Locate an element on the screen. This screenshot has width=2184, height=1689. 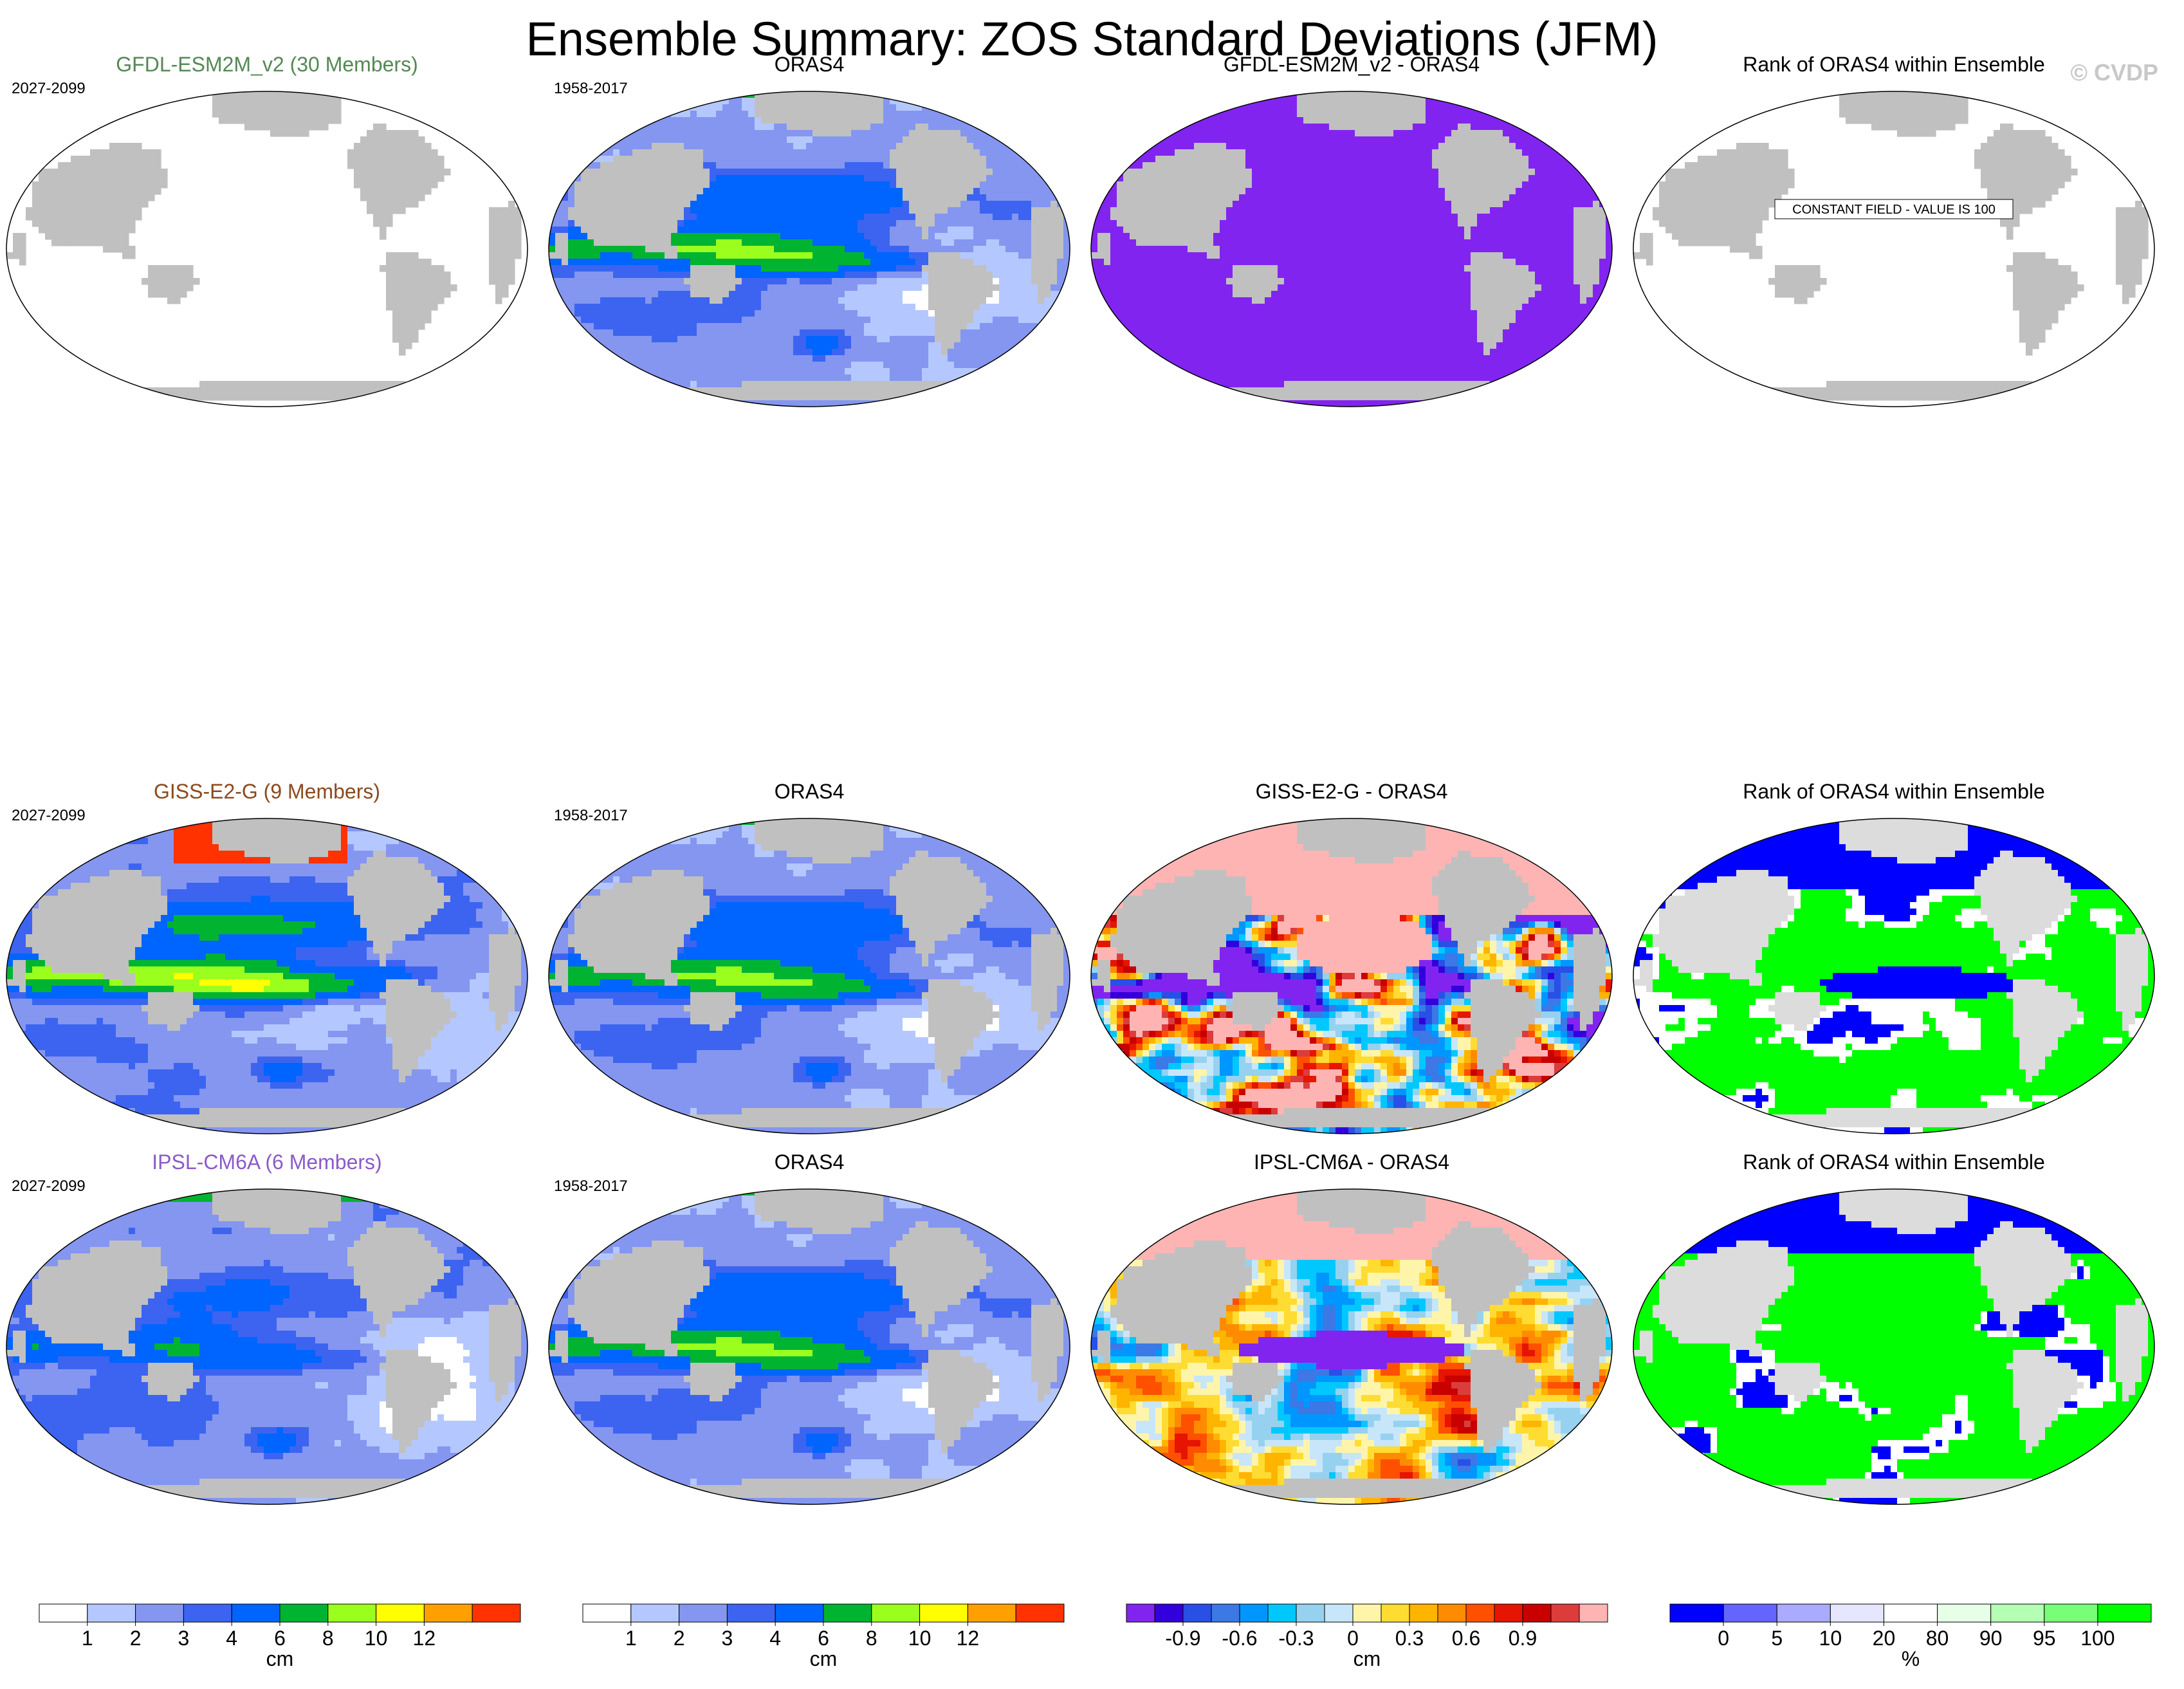
map-field is located at coordinates (264, 246).